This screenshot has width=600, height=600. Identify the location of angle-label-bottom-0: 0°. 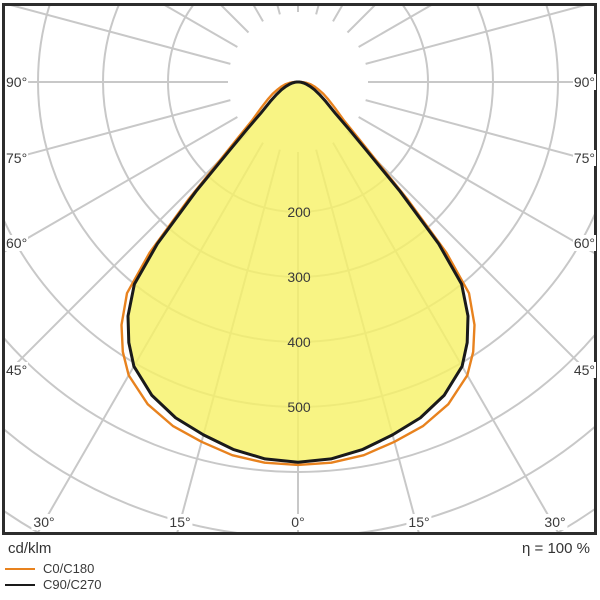
(298, 522).